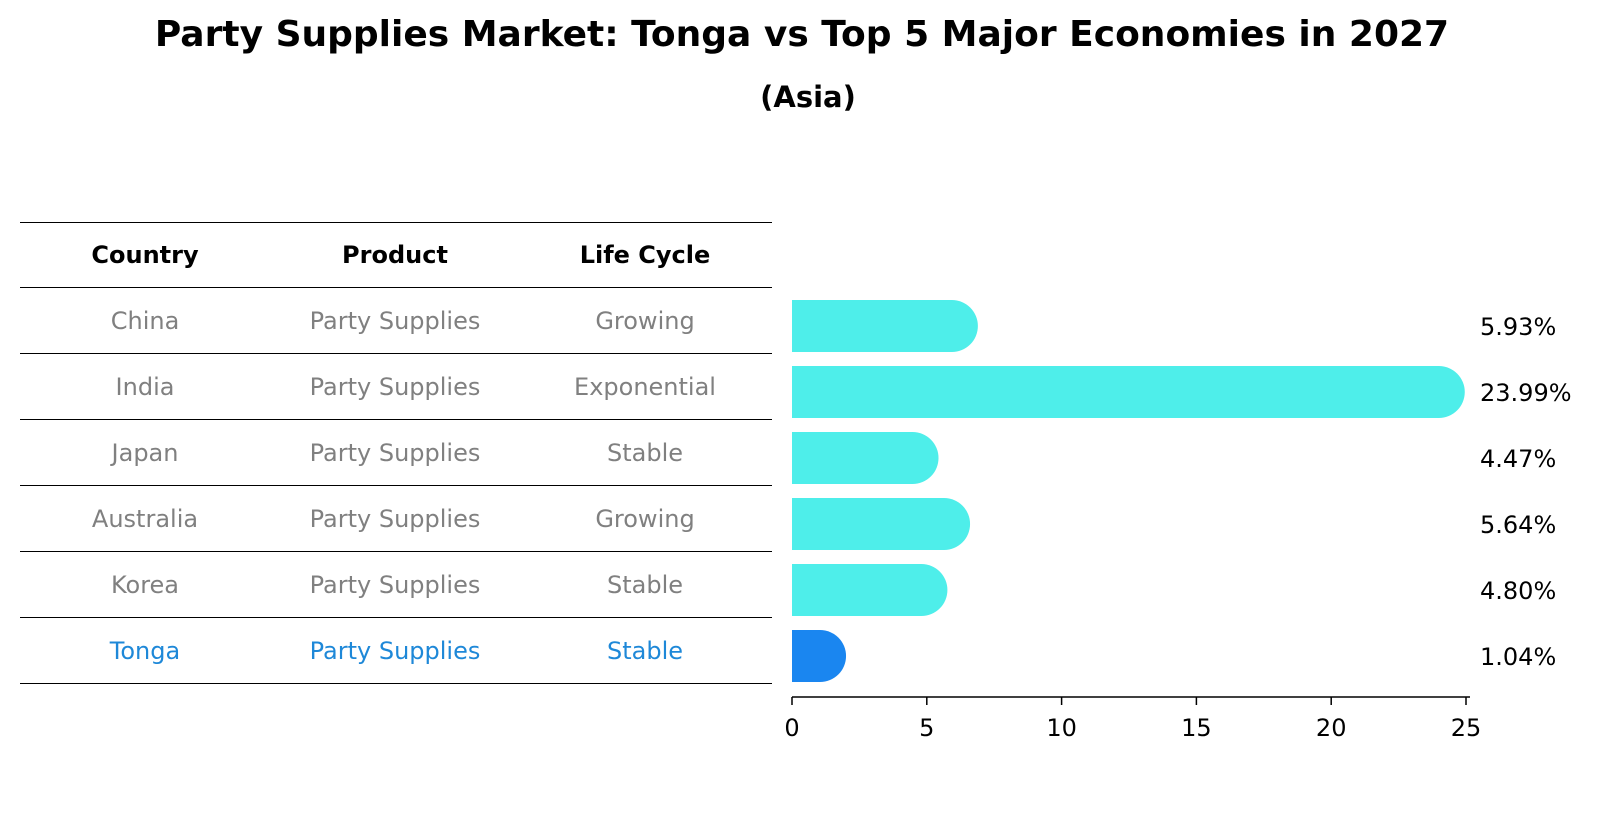 The height and width of the screenshot is (823, 1604). I want to click on x-tick-label: 20, so click(1331, 728).